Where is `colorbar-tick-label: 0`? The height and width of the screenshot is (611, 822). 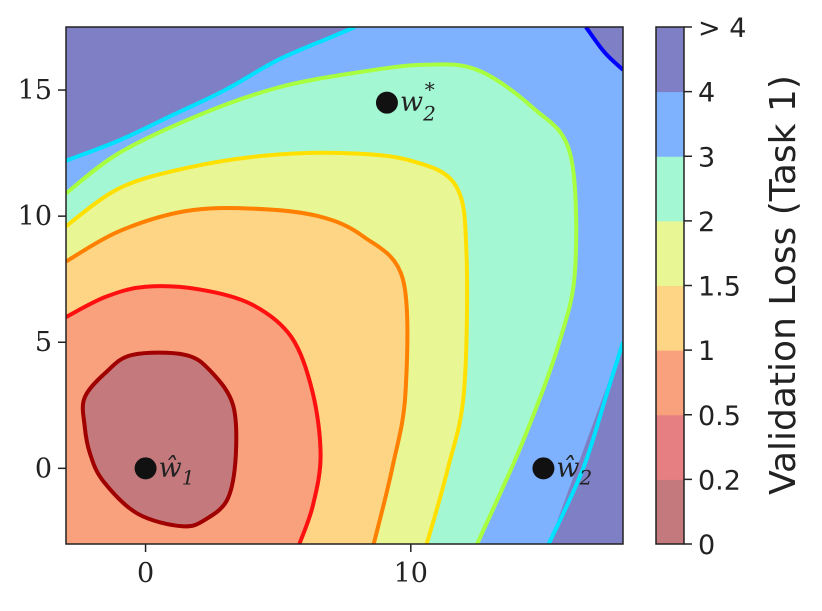
colorbar-tick-label: 0 is located at coordinates (706, 545).